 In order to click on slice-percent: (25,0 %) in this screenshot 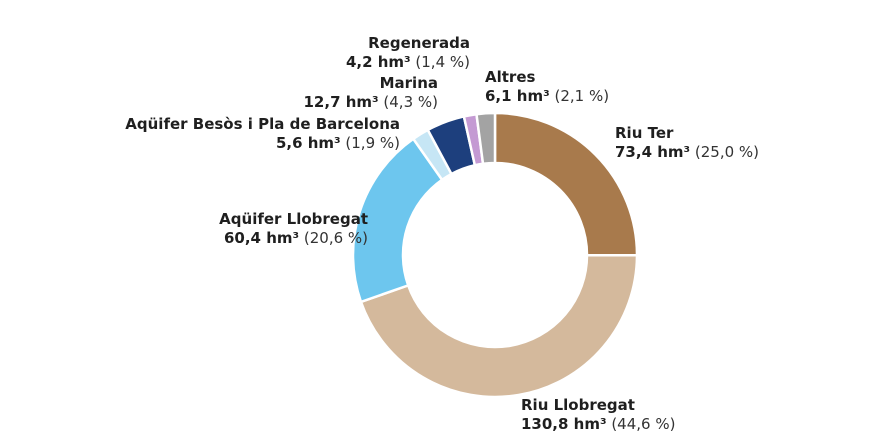, I will do `click(727, 152)`.